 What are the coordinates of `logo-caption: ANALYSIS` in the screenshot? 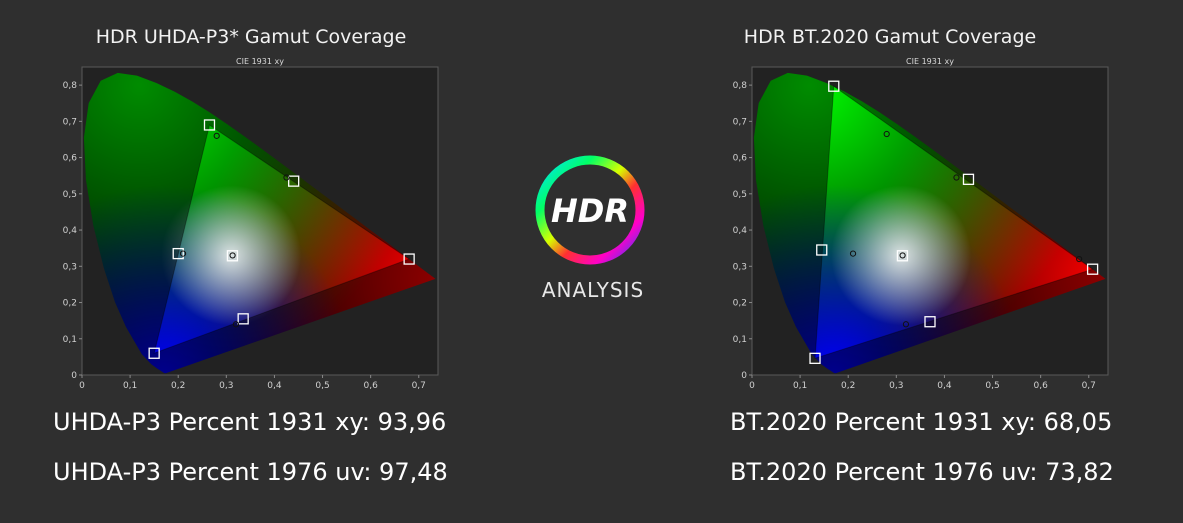 It's located at (593, 290).